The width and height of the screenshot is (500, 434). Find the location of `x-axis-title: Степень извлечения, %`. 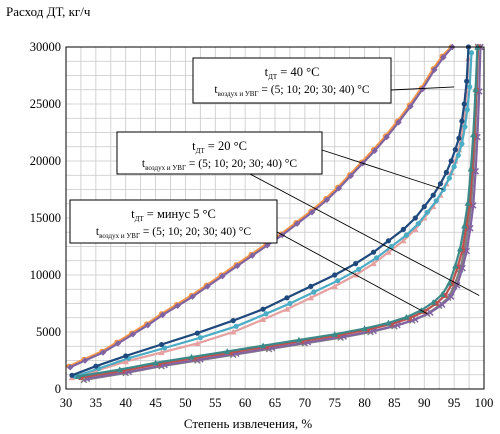

x-axis-title: Степень извлечения, % is located at coordinates (248, 423).